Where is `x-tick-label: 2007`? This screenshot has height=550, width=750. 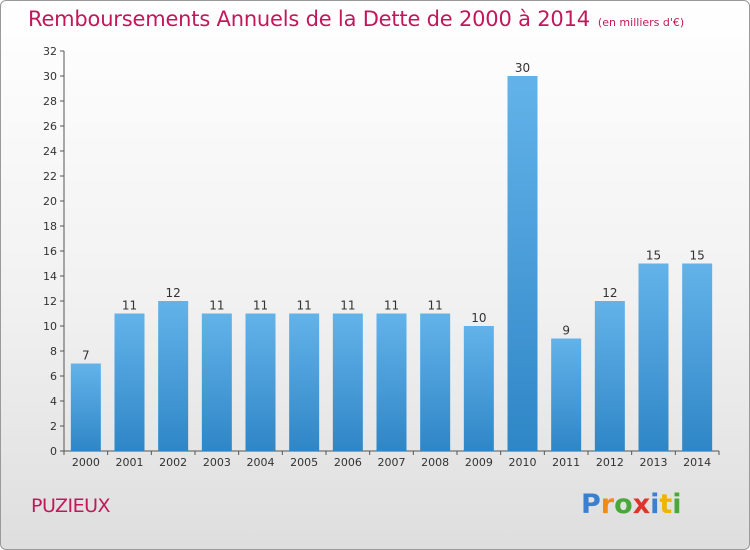
x-tick-label: 2007 is located at coordinates (392, 462).